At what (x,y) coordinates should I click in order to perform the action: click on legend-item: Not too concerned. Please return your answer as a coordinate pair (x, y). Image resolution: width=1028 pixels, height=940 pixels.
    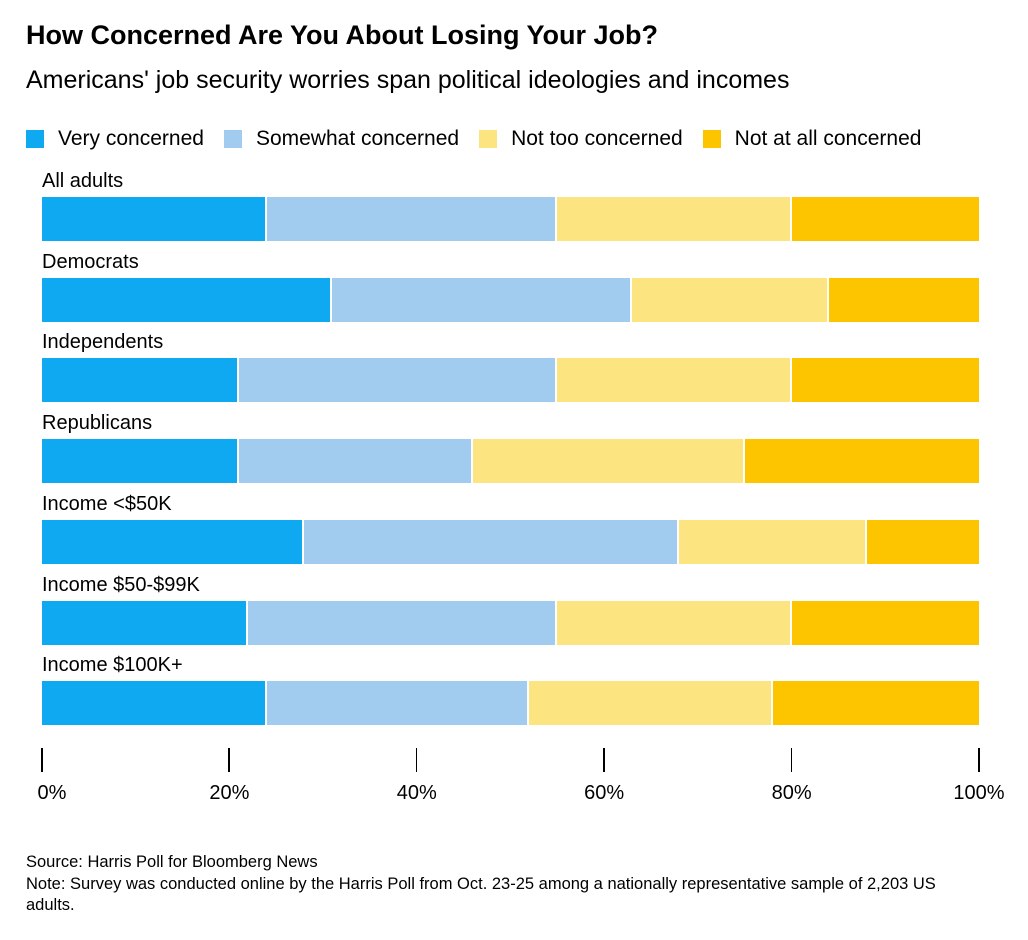
    Looking at the image, I should click on (581, 139).